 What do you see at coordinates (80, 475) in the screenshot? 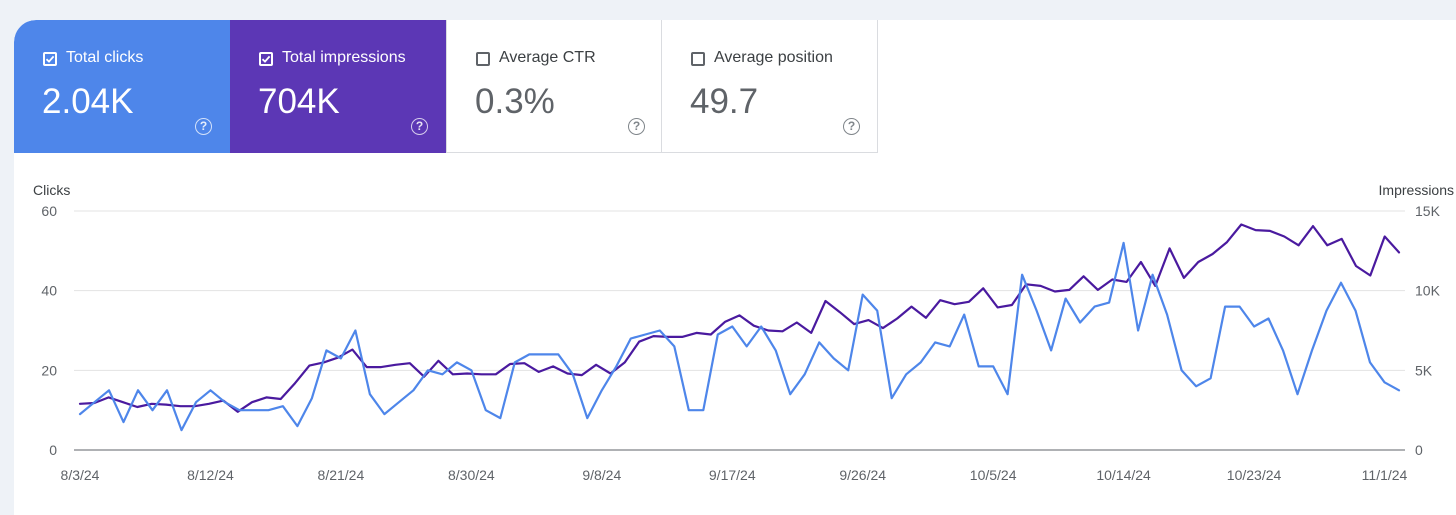
I see `x-tick-label: 8/3/24` at bounding box center [80, 475].